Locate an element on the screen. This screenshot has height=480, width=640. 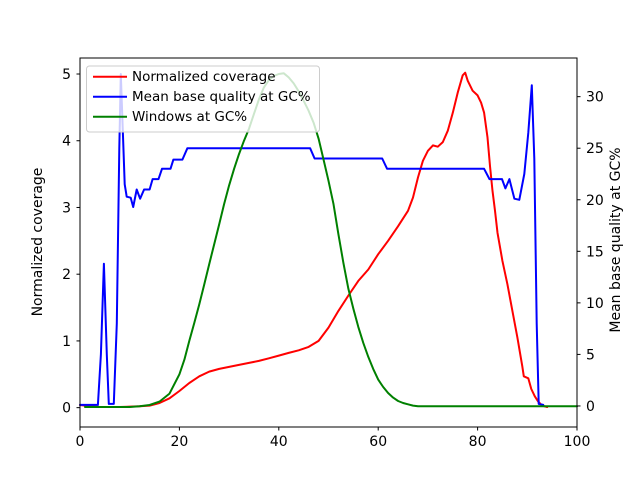
legend-label-1: Mean base quality at GC% is located at coordinates (221, 97).